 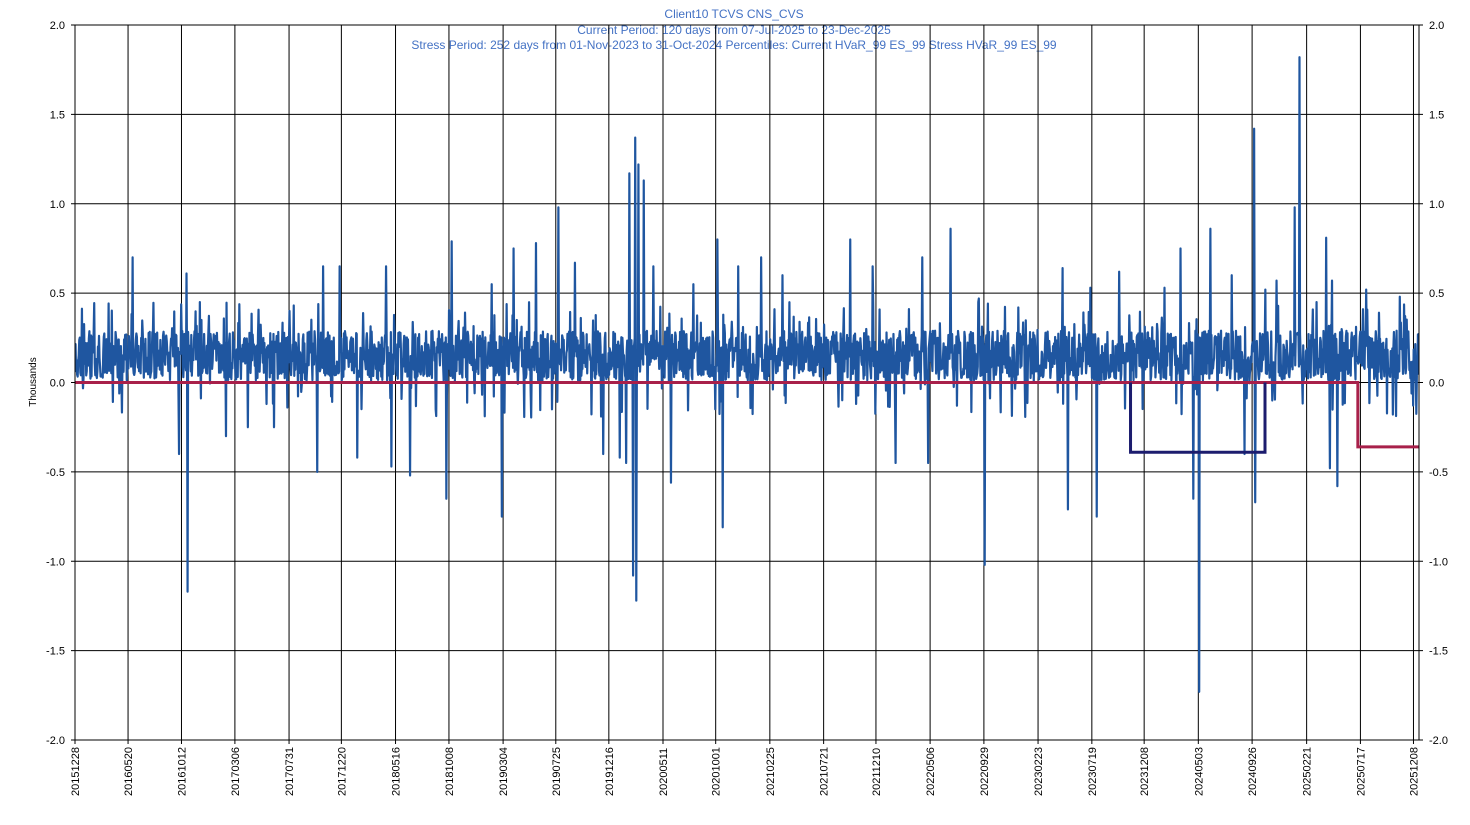 I want to click on y-axis-left: 2.0 1.5 1.0 0.5 0.0 -0.5 -1.0 -1.5 -2.0, so click(x=60, y=383).